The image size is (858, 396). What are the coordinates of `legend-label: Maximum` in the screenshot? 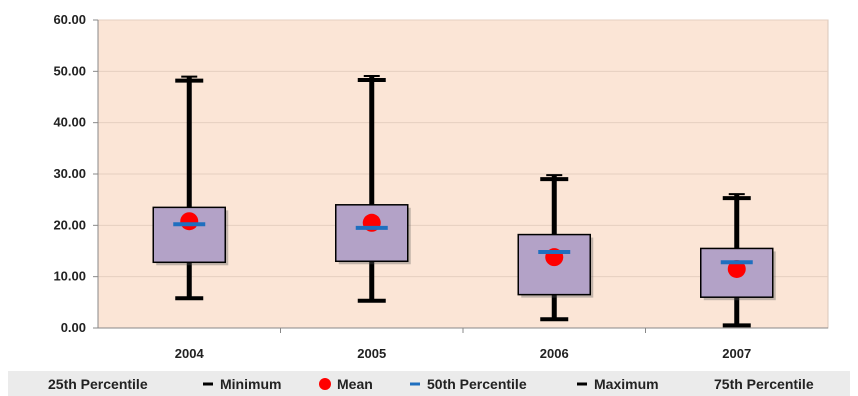 It's located at (626, 384).